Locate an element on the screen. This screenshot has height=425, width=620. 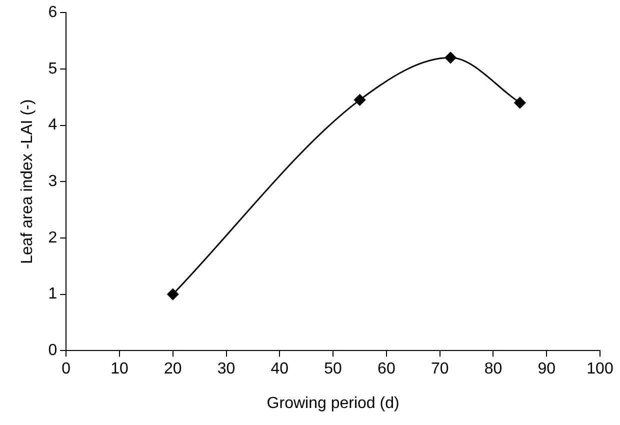
y-tick-label: 1 is located at coordinates (53, 294).